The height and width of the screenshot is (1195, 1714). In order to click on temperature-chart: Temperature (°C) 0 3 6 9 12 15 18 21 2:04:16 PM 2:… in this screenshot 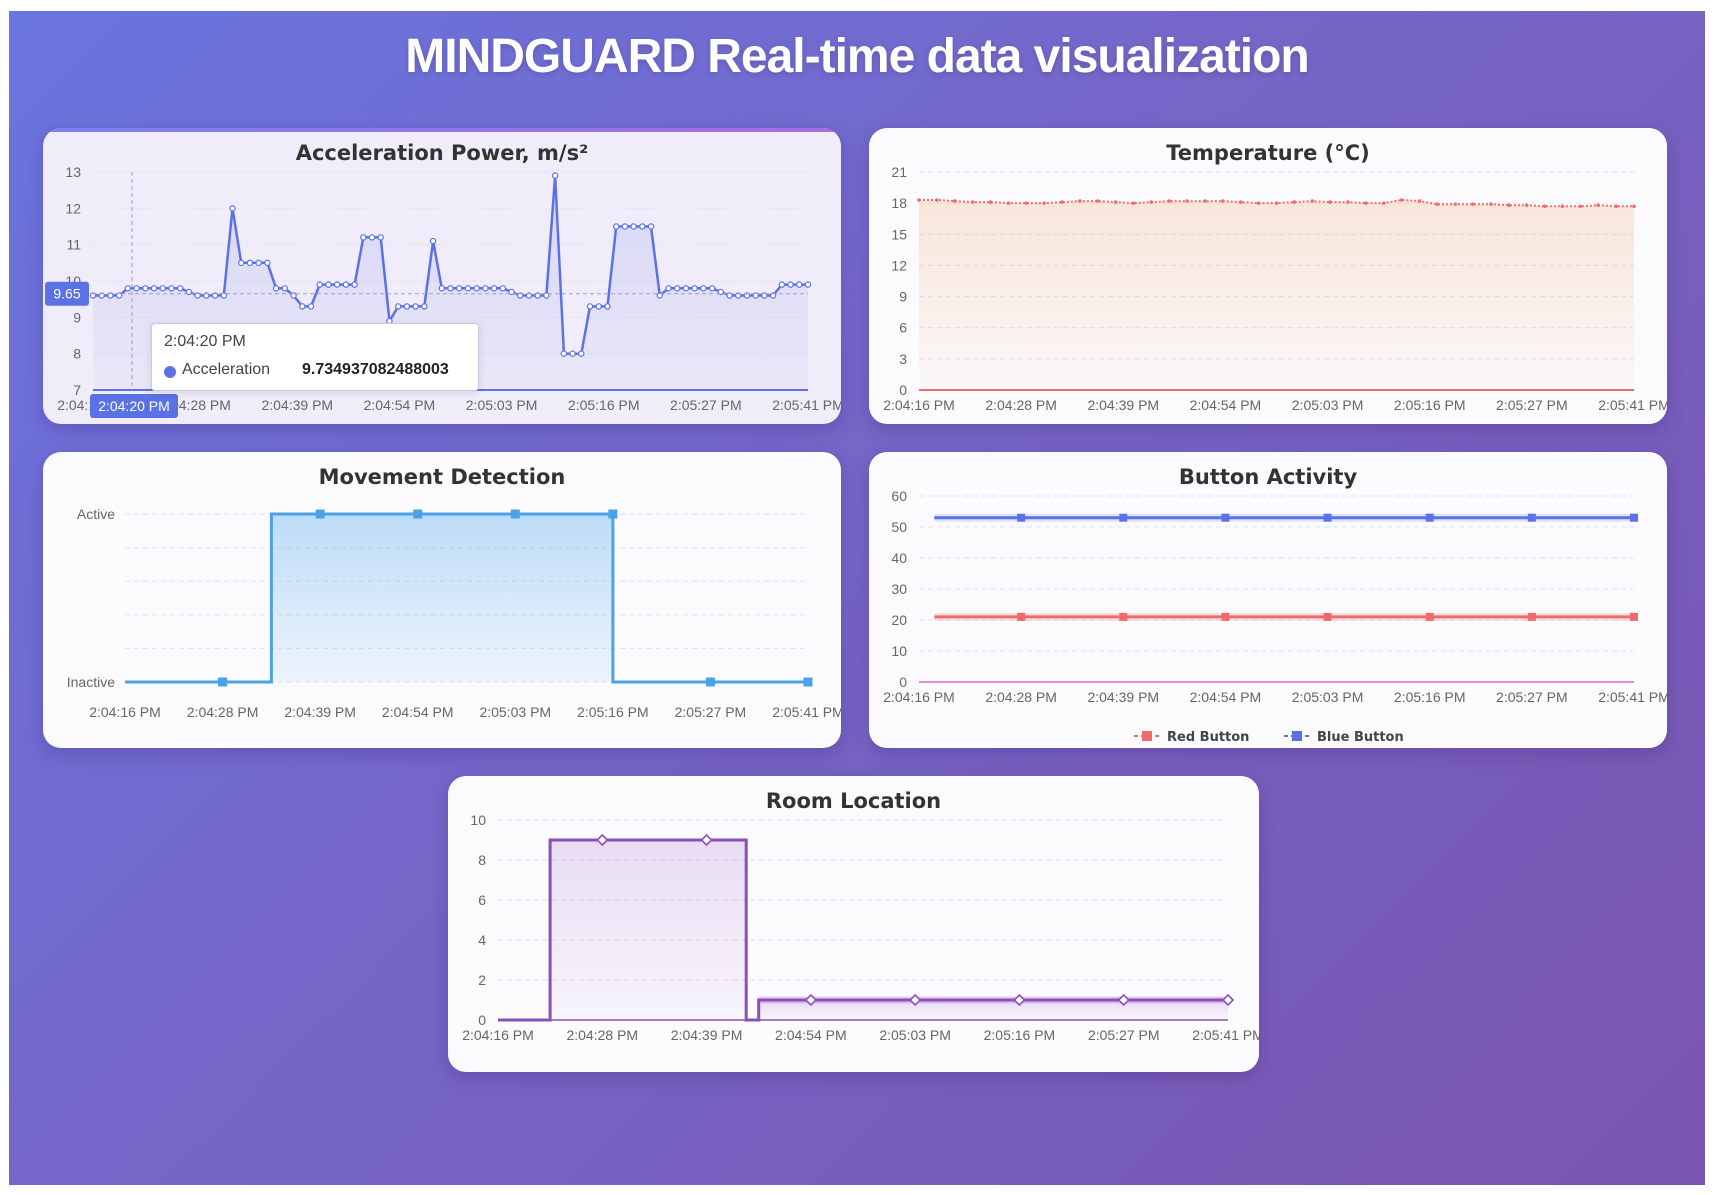, I will do `click(1268, 276)`.